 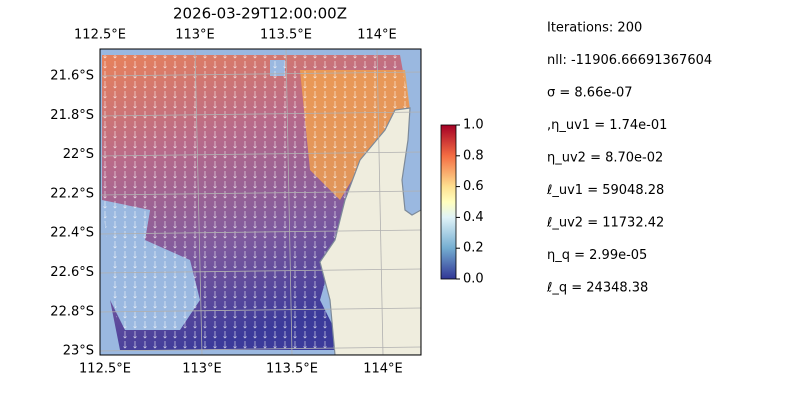 What do you see at coordinates (605, 158) in the screenshot?
I see `info-text: η_uv2 = 8.70e-02` at bounding box center [605, 158].